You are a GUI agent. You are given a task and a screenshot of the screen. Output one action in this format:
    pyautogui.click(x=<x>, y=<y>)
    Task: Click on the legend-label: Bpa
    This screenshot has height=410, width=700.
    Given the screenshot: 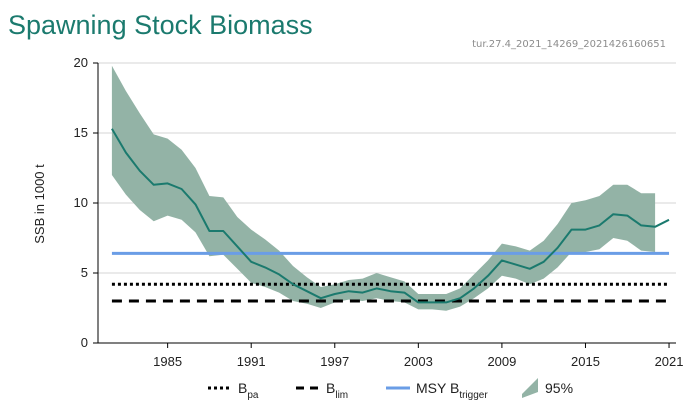 What is the action you would take?
    pyautogui.click(x=248, y=390)
    